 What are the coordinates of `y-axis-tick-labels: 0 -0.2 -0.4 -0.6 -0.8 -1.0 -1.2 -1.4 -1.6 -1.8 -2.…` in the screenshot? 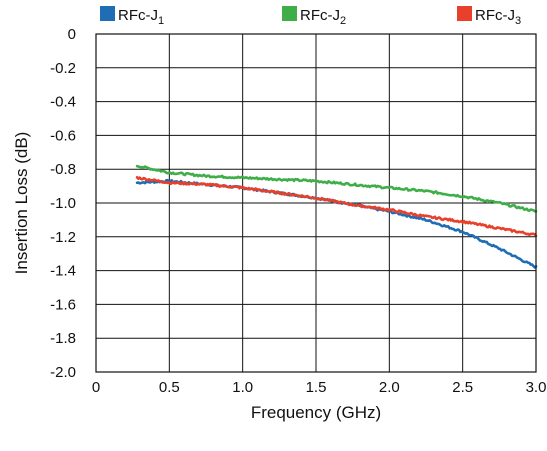 It's located at (63, 203).